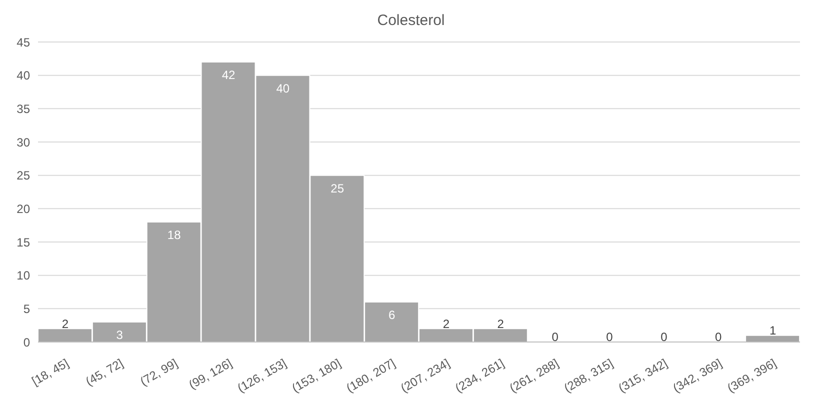  What do you see at coordinates (772, 331) in the screenshot?
I see `data-label: 1` at bounding box center [772, 331].